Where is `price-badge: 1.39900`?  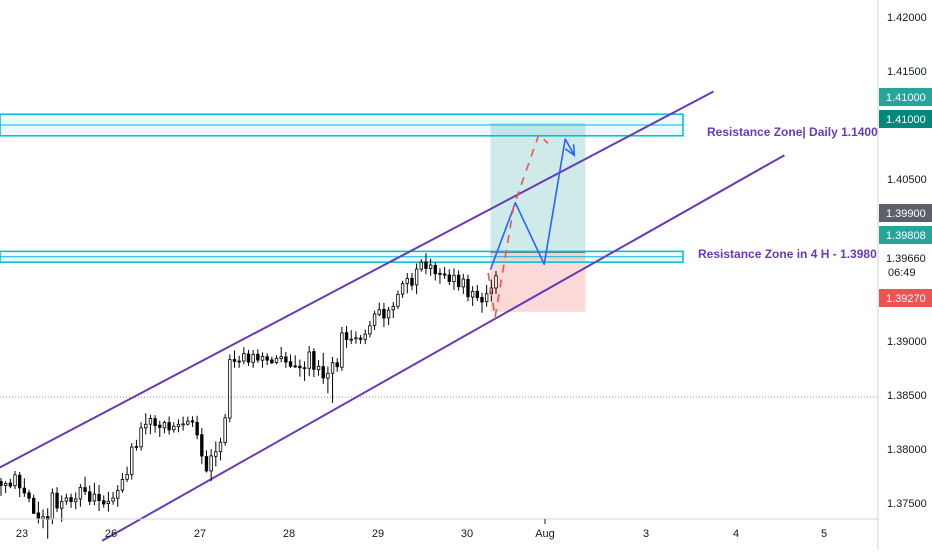
price-badge: 1.39900 is located at coordinates (905, 213).